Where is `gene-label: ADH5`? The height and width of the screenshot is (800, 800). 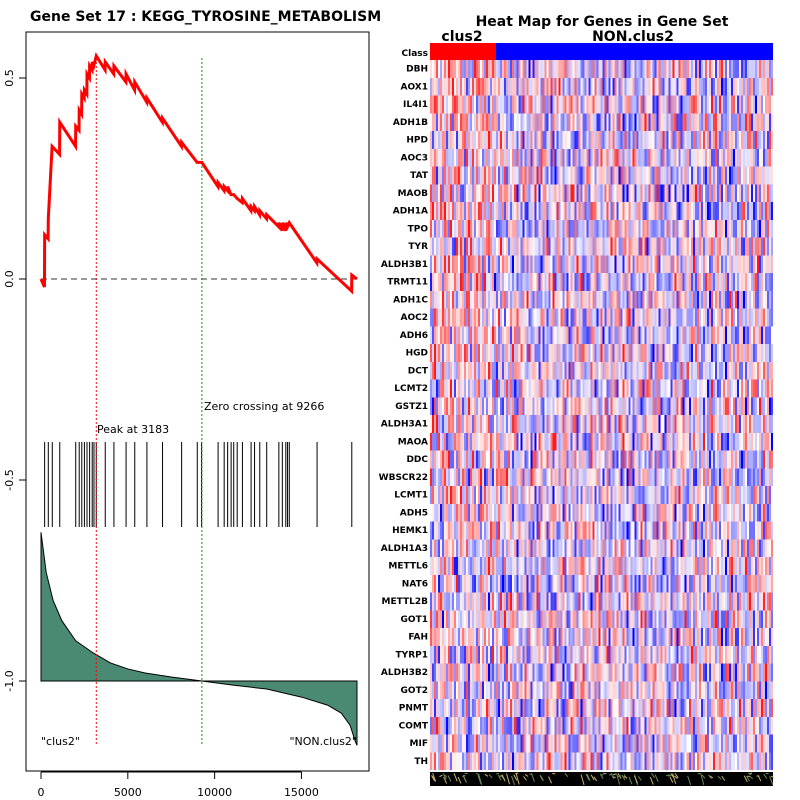
gene-label: ADH5 is located at coordinates (414, 513).